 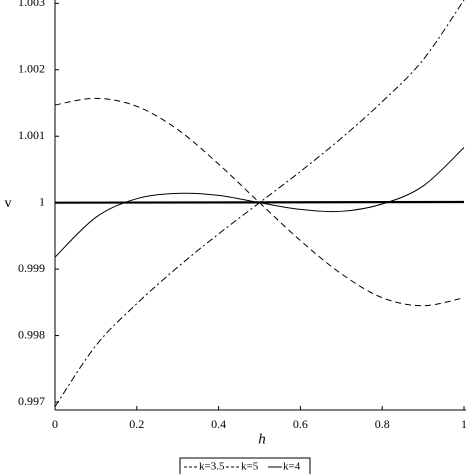 What do you see at coordinates (292, 467) in the screenshot?
I see `legend-label: k=4` at bounding box center [292, 467].